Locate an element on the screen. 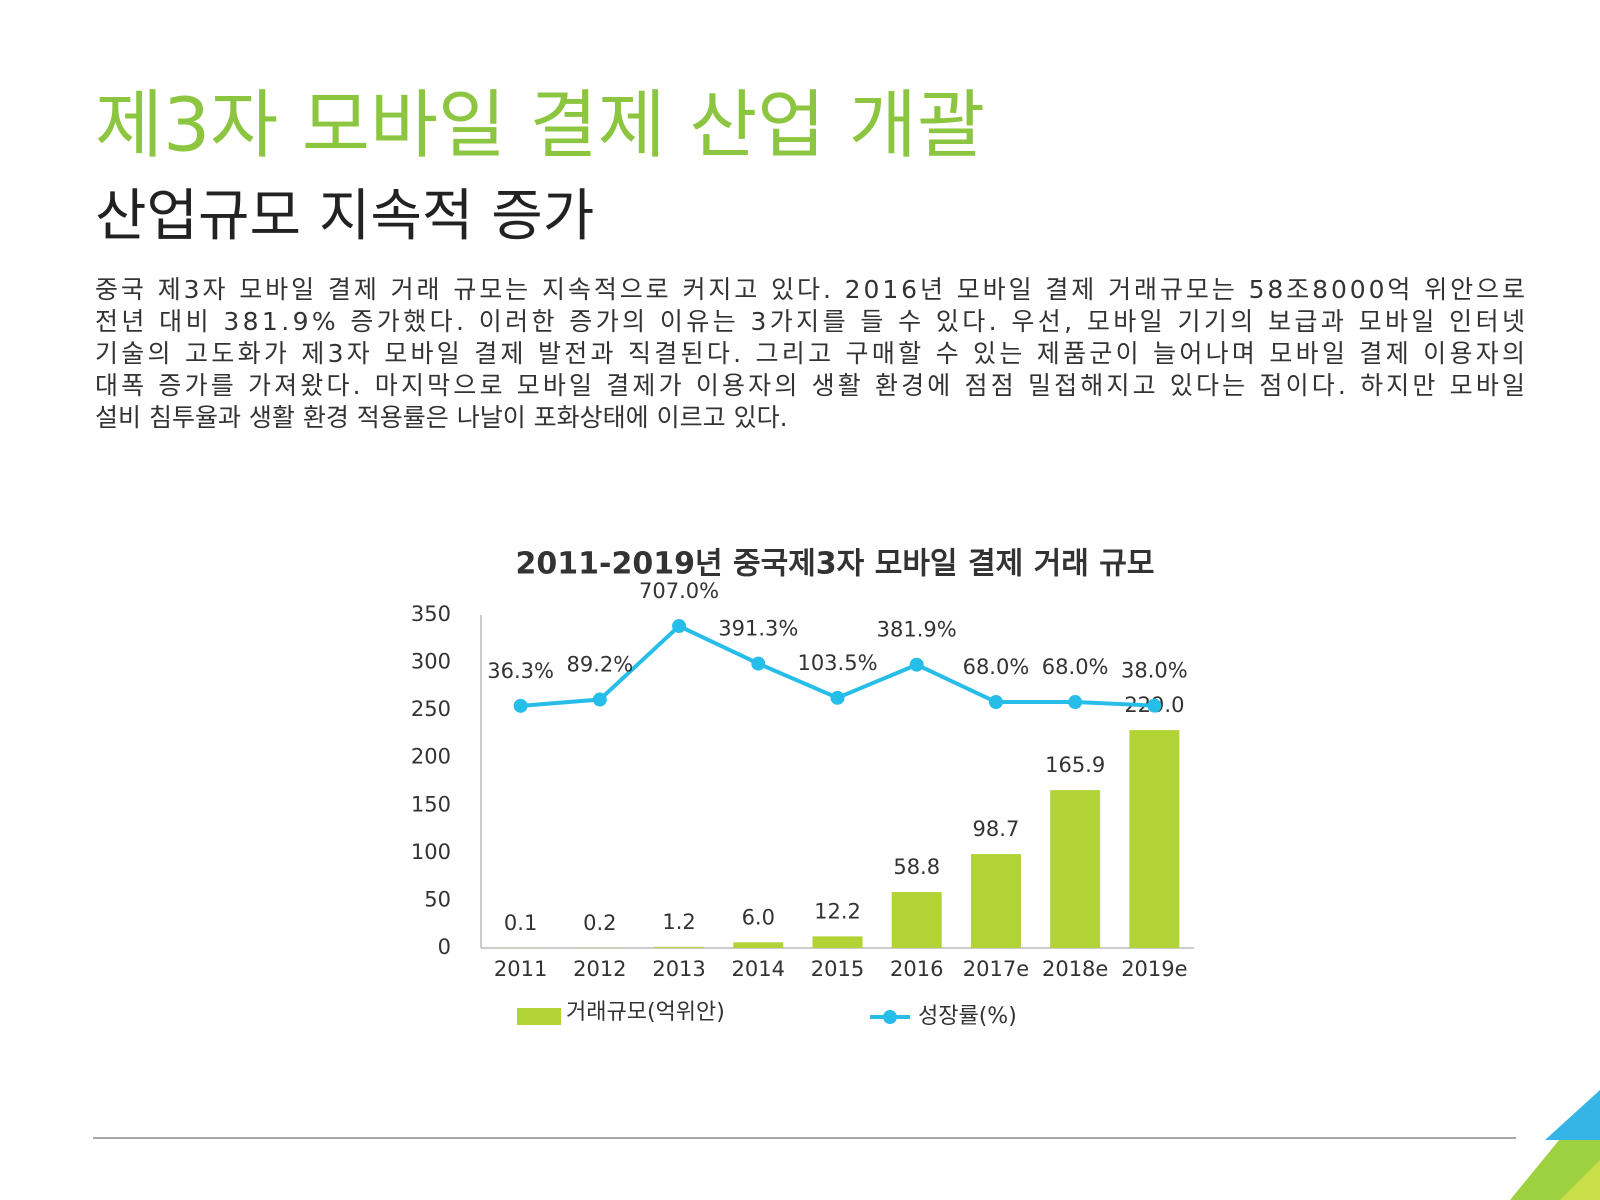  data-label: 707.0% is located at coordinates (679, 591).